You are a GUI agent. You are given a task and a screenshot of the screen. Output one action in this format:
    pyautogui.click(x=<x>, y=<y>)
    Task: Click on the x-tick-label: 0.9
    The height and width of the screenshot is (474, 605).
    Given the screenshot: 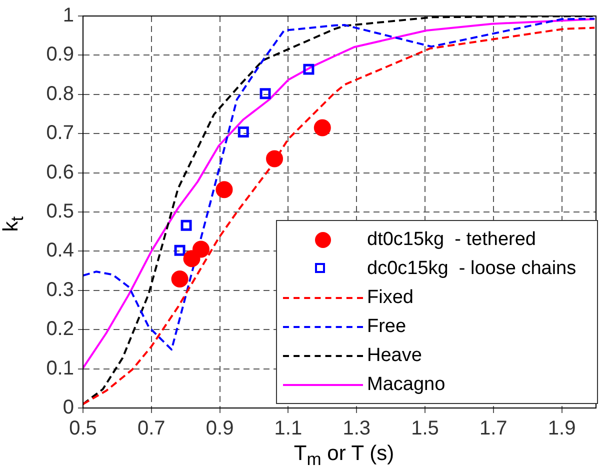 What is the action you would take?
    pyautogui.click(x=220, y=429)
    